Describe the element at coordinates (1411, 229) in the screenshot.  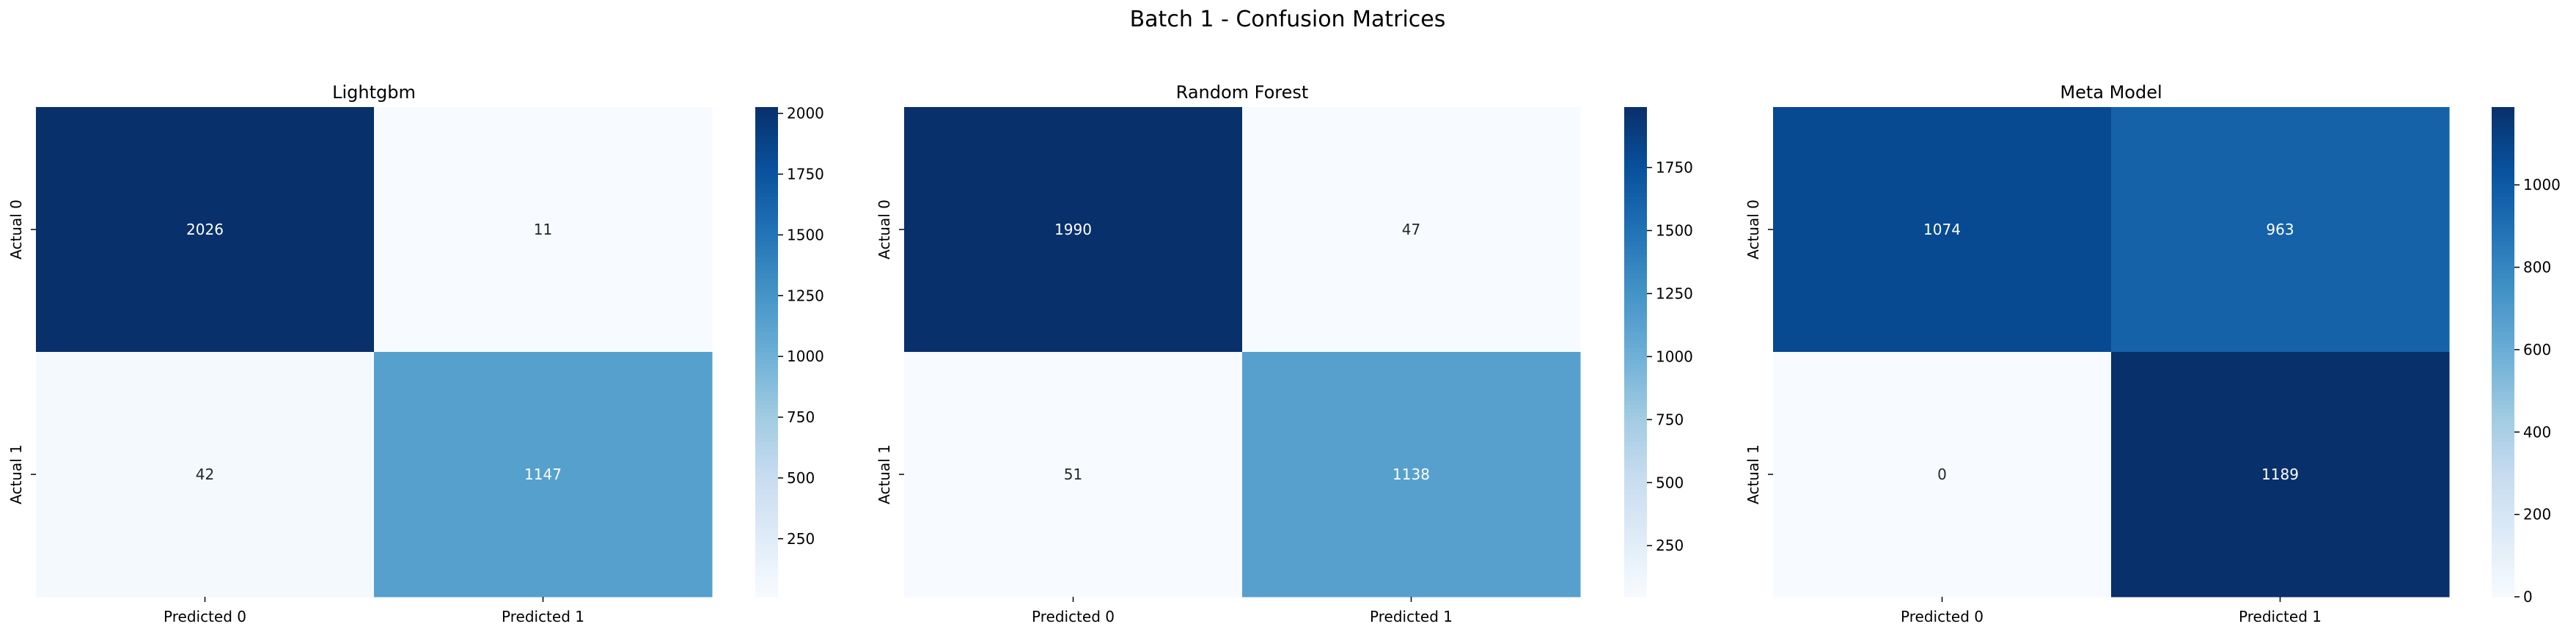
I see `cell-value-label: 47` at that location.